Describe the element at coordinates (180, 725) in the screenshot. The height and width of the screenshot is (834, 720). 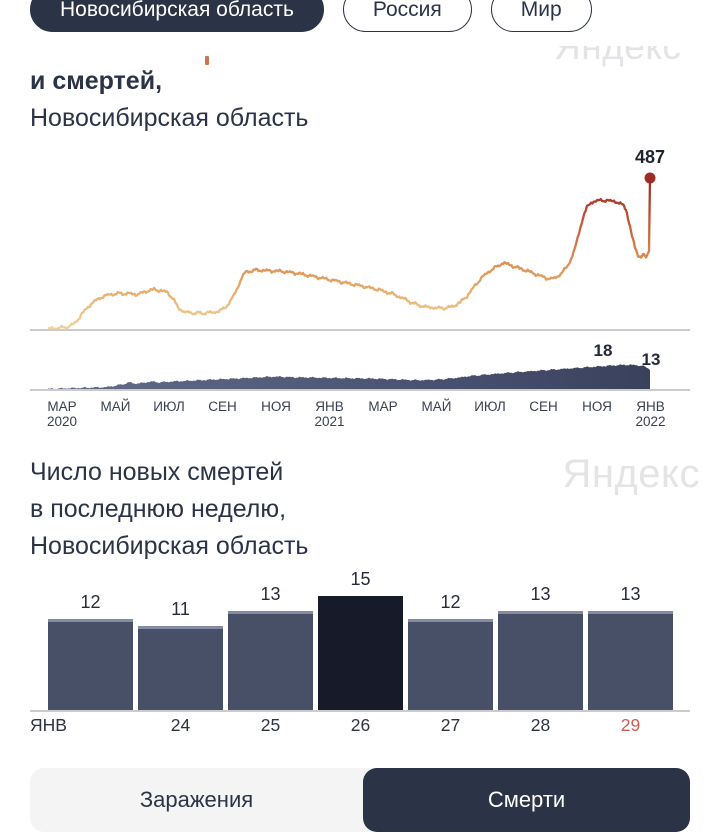
I see `bar-label-1: 24` at that location.